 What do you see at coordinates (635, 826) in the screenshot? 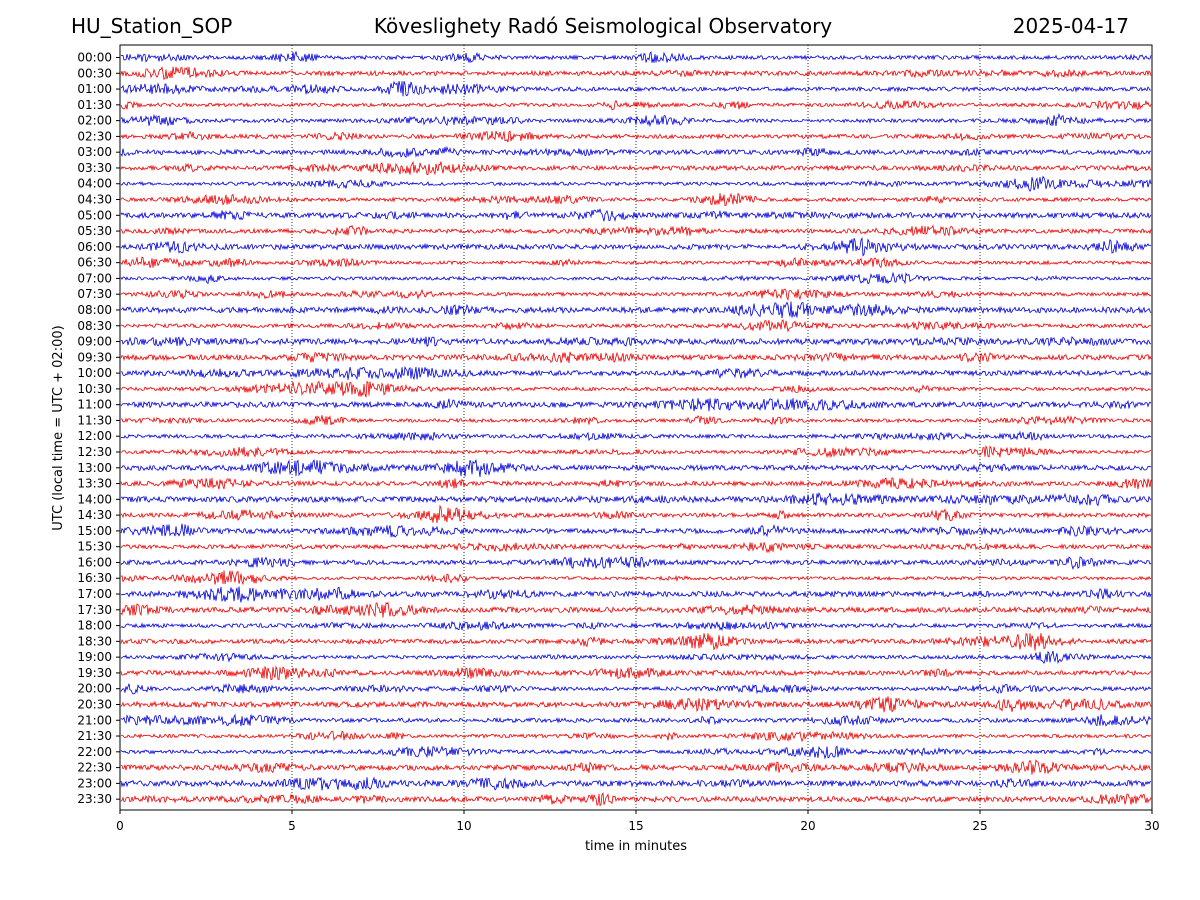
I see `x-tick-label-15: 15` at bounding box center [635, 826].